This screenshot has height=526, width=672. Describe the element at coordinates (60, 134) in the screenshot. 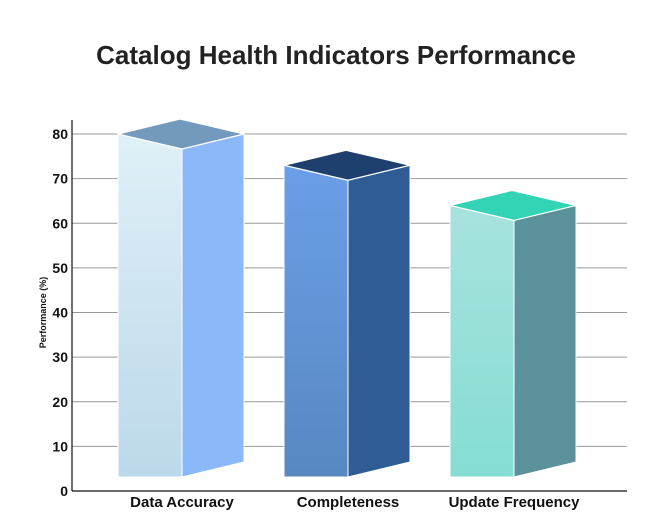

I see `y-tick-label: 80` at that location.